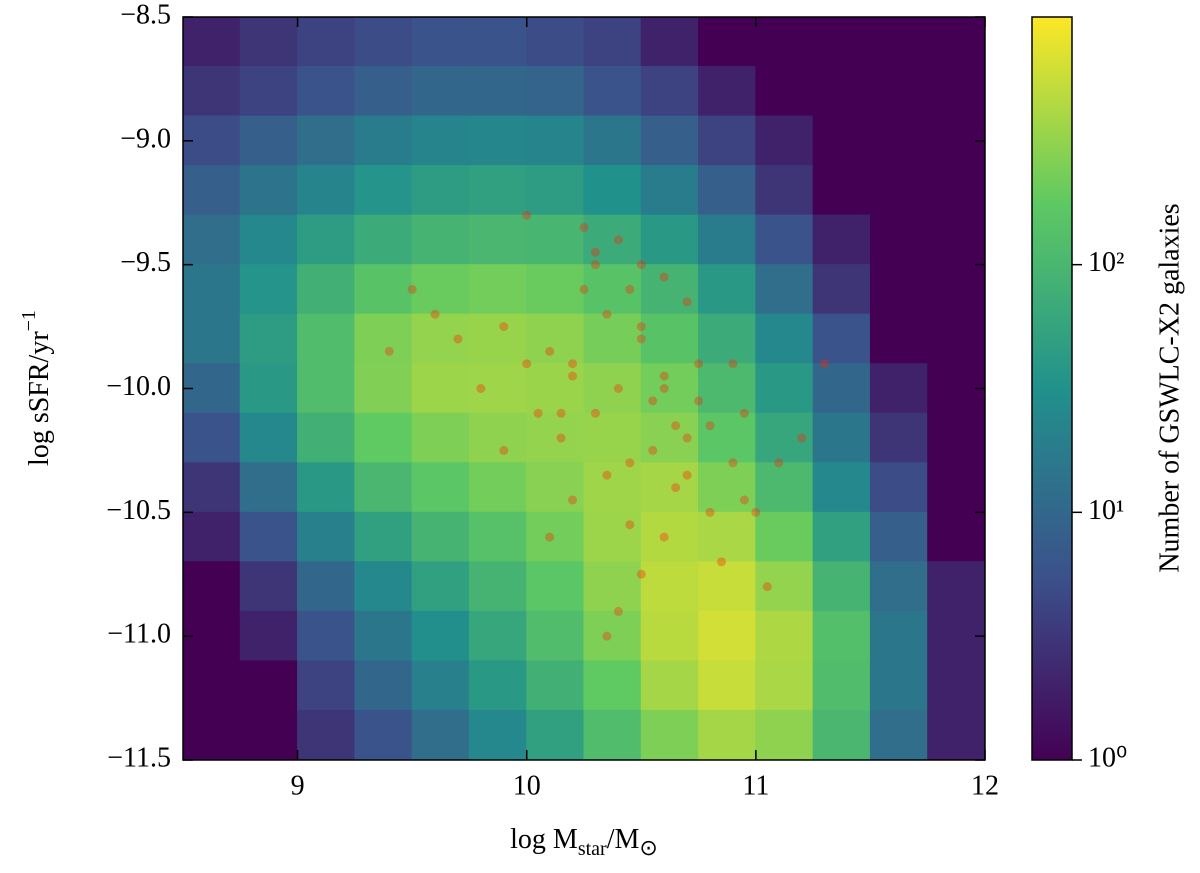  I want to click on x-tick-label: 11, so click(755, 785).